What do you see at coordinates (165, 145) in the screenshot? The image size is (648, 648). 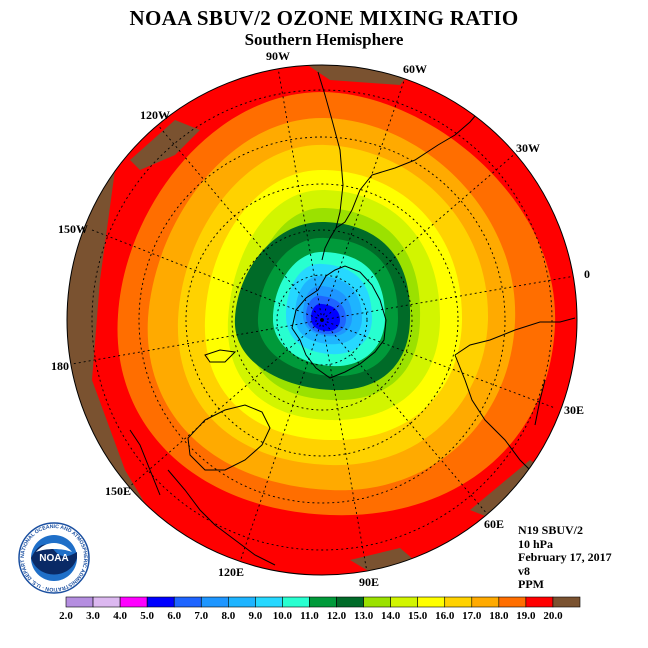 I see `patch-brown-nw` at bounding box center [165, 145].